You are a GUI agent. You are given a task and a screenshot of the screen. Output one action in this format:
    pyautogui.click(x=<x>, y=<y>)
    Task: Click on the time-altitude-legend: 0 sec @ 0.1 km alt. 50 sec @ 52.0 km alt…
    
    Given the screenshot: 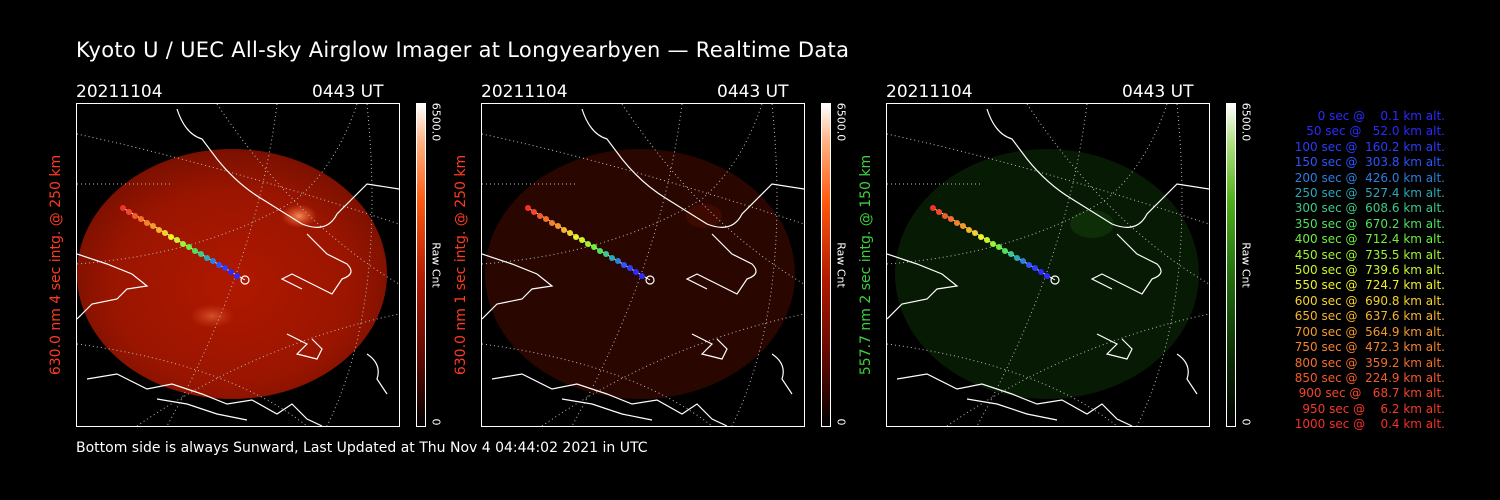 What is the action you would take?
    pyautogui.click(x=1350, y=271)
    